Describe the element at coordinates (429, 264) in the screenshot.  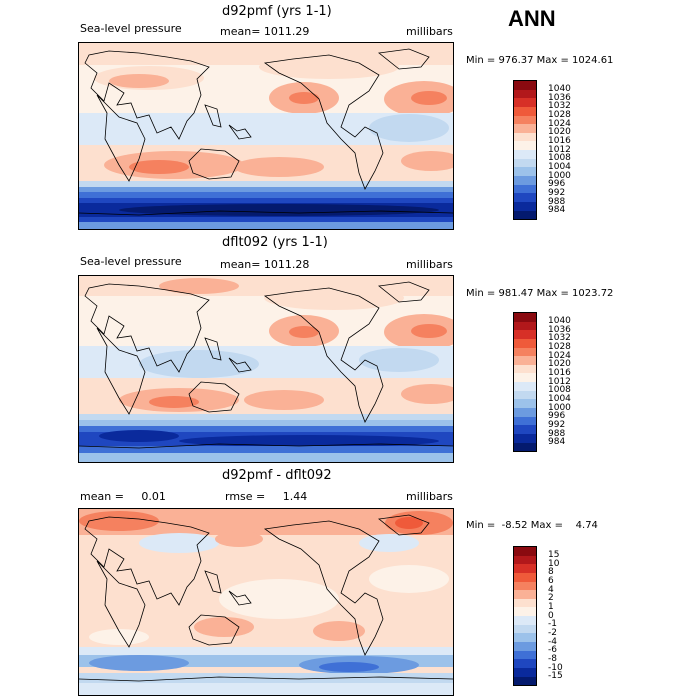
I see `panel-2-units: millibars` at that location.